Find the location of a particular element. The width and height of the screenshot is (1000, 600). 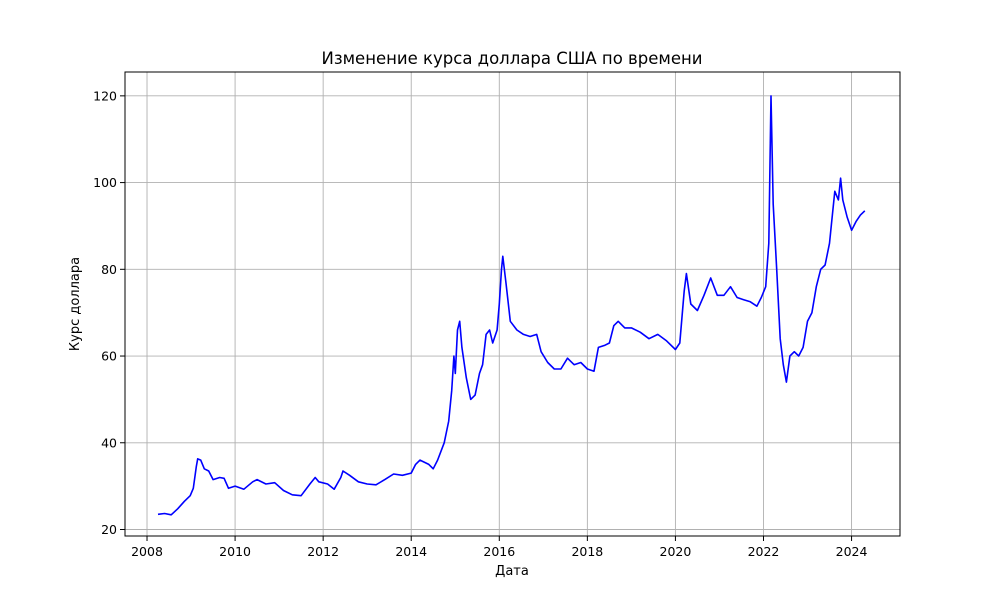

y-tick-label: 120 is located at coordinates (105, 95).